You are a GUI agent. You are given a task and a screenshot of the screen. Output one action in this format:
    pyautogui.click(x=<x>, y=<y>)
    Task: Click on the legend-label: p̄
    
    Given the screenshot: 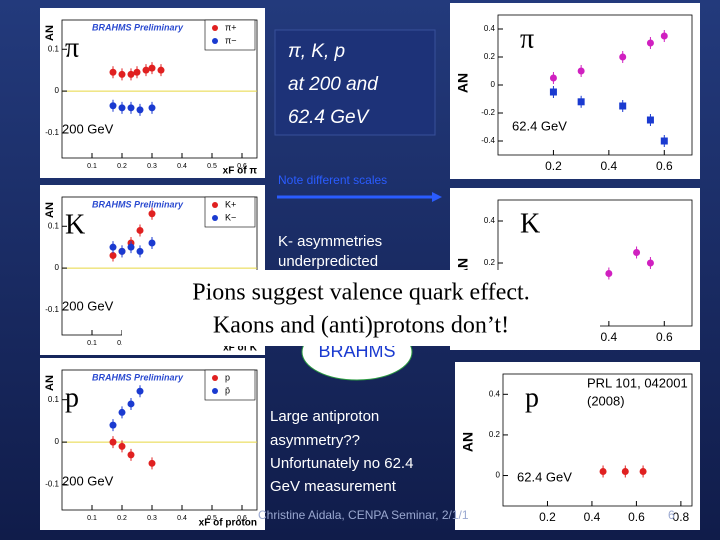 What is the action you would take?
    pyautogui.click(x=227, y=390)
    